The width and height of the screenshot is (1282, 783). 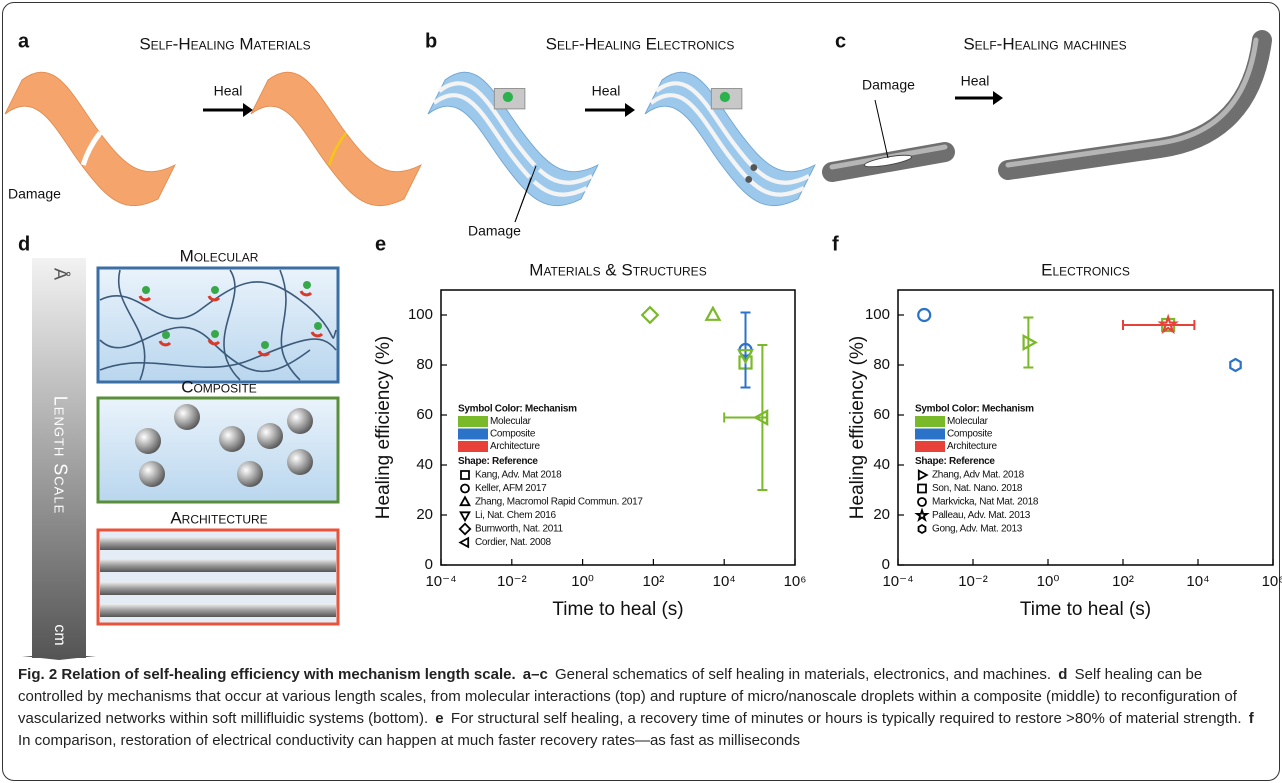 What do you see at coordinates (24, 244) in the screenshot?
I see `panel-label: d` at bounding box center [24, 244].